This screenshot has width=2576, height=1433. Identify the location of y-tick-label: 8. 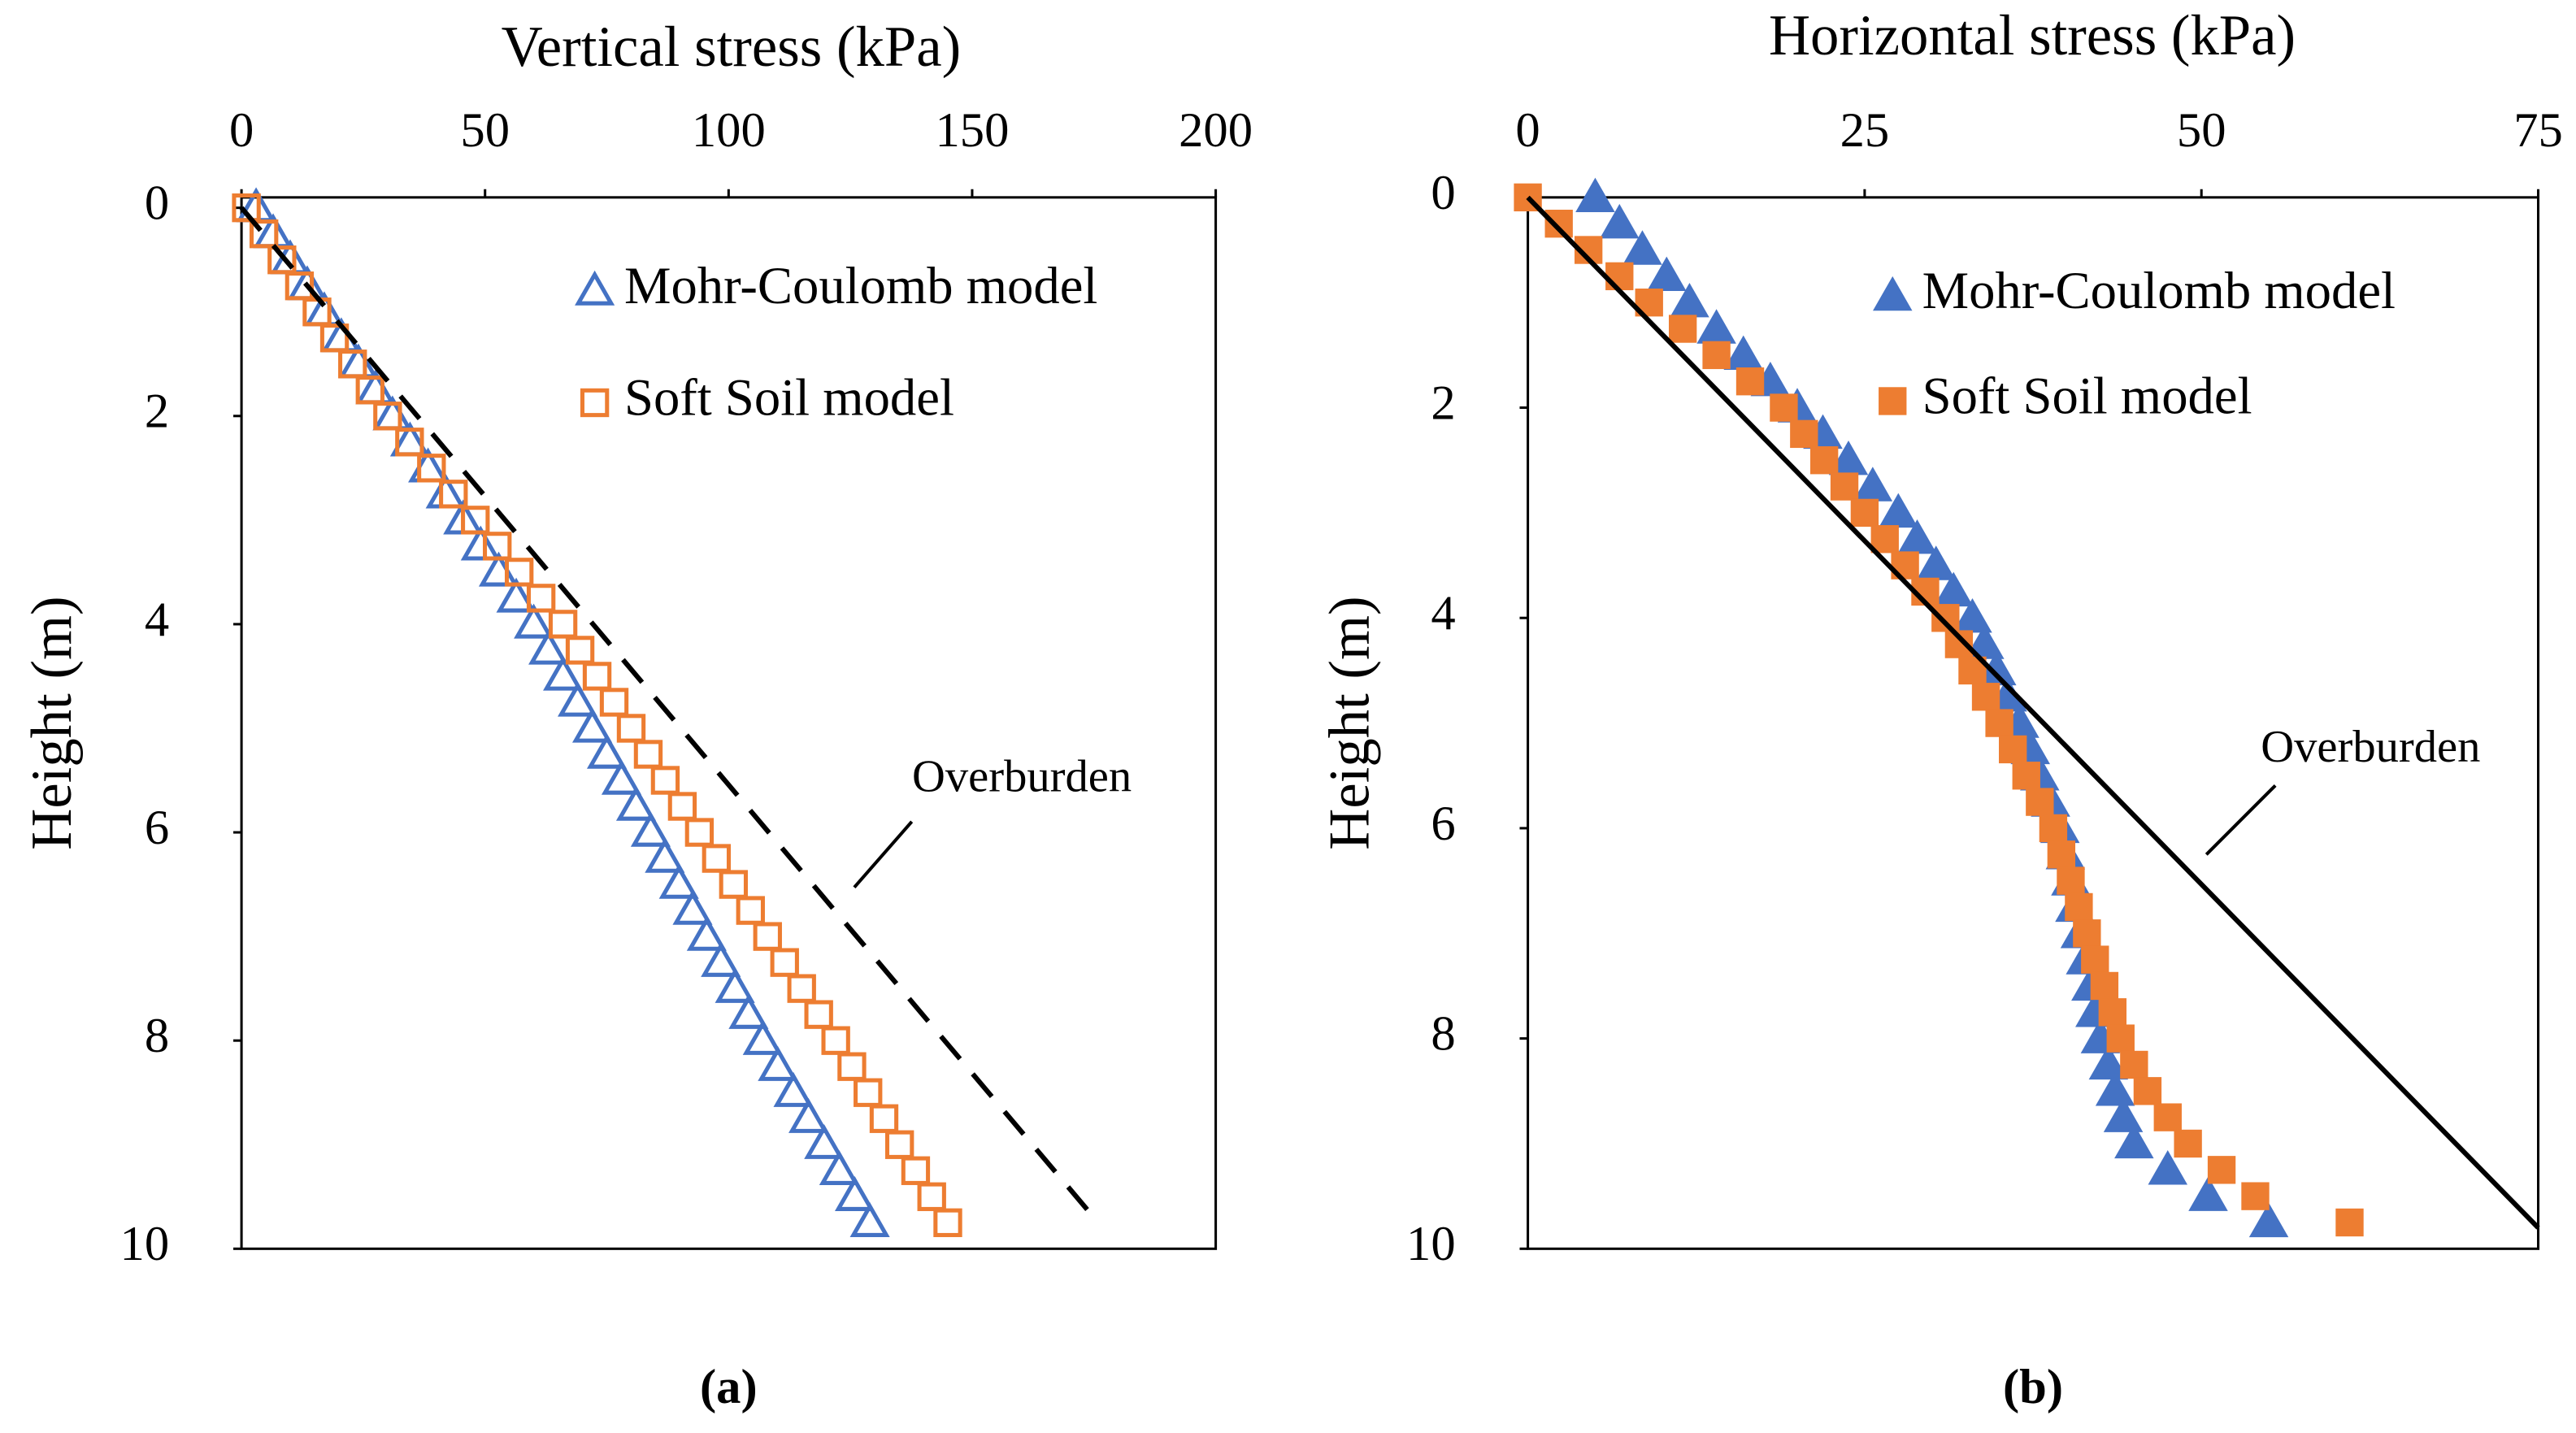
(157, 1036).